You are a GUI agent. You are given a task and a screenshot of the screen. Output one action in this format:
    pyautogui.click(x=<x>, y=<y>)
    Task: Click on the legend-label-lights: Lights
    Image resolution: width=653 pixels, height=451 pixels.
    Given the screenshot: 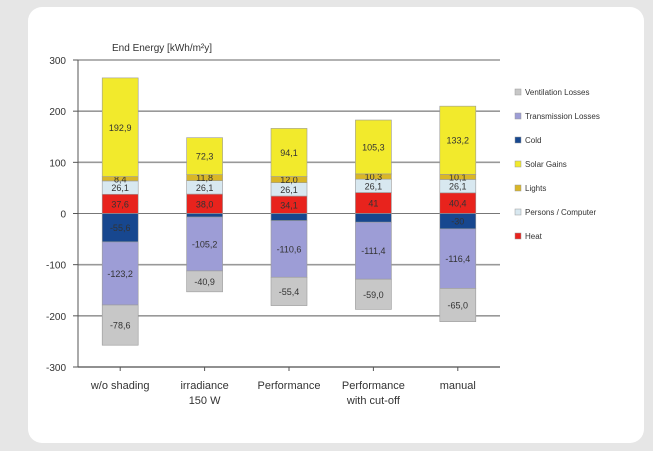 What is the action you would take?
    pyautogui.click(x=535, y=188)
    